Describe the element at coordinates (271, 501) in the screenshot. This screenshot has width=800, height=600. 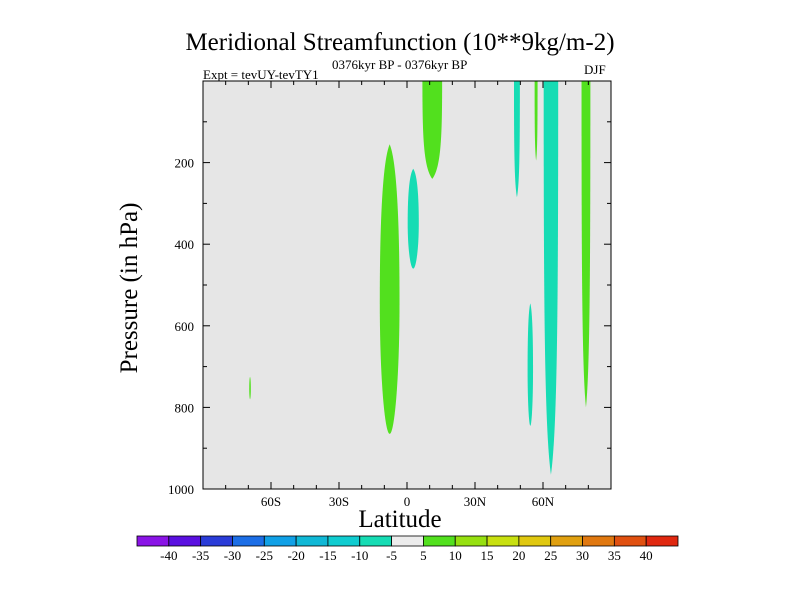
I see `x-tick-label: 60S` at that location.